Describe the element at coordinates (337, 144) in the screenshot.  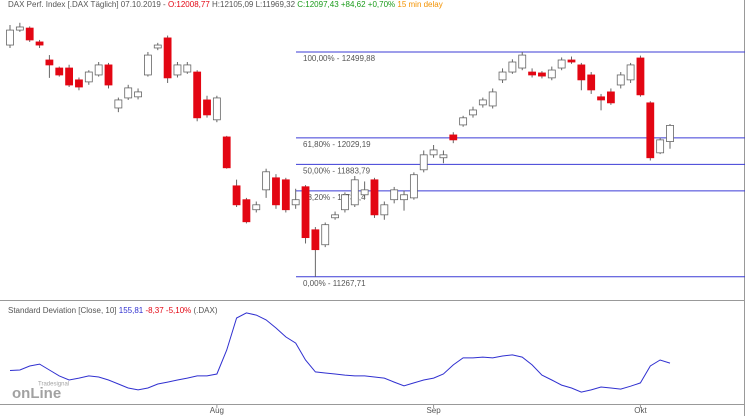
I see `fib-label: 61,80% - 12029,19` at that location.